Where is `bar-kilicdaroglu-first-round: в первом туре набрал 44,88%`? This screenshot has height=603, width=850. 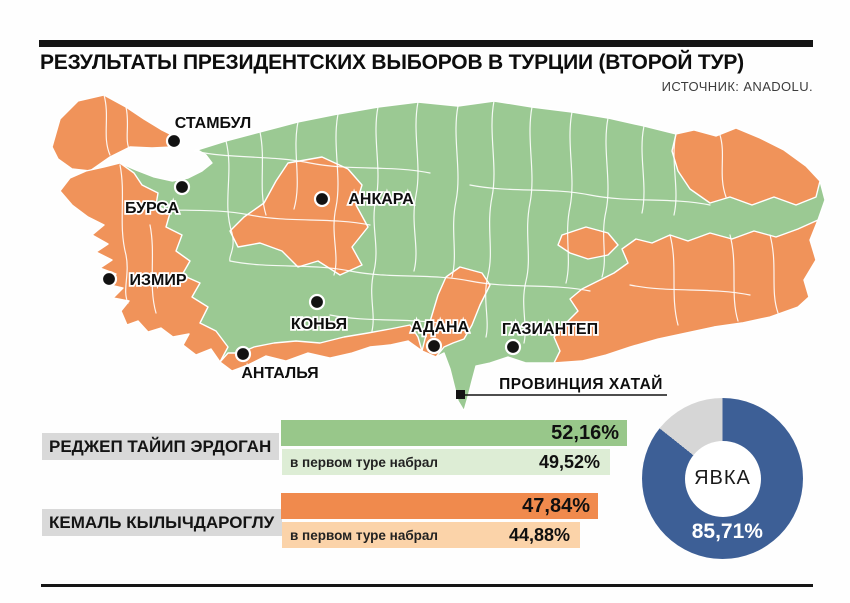
bar-kilicdaroglu-first-round: в первом туре набрал 44,88% is located at coordinates (431, 535).